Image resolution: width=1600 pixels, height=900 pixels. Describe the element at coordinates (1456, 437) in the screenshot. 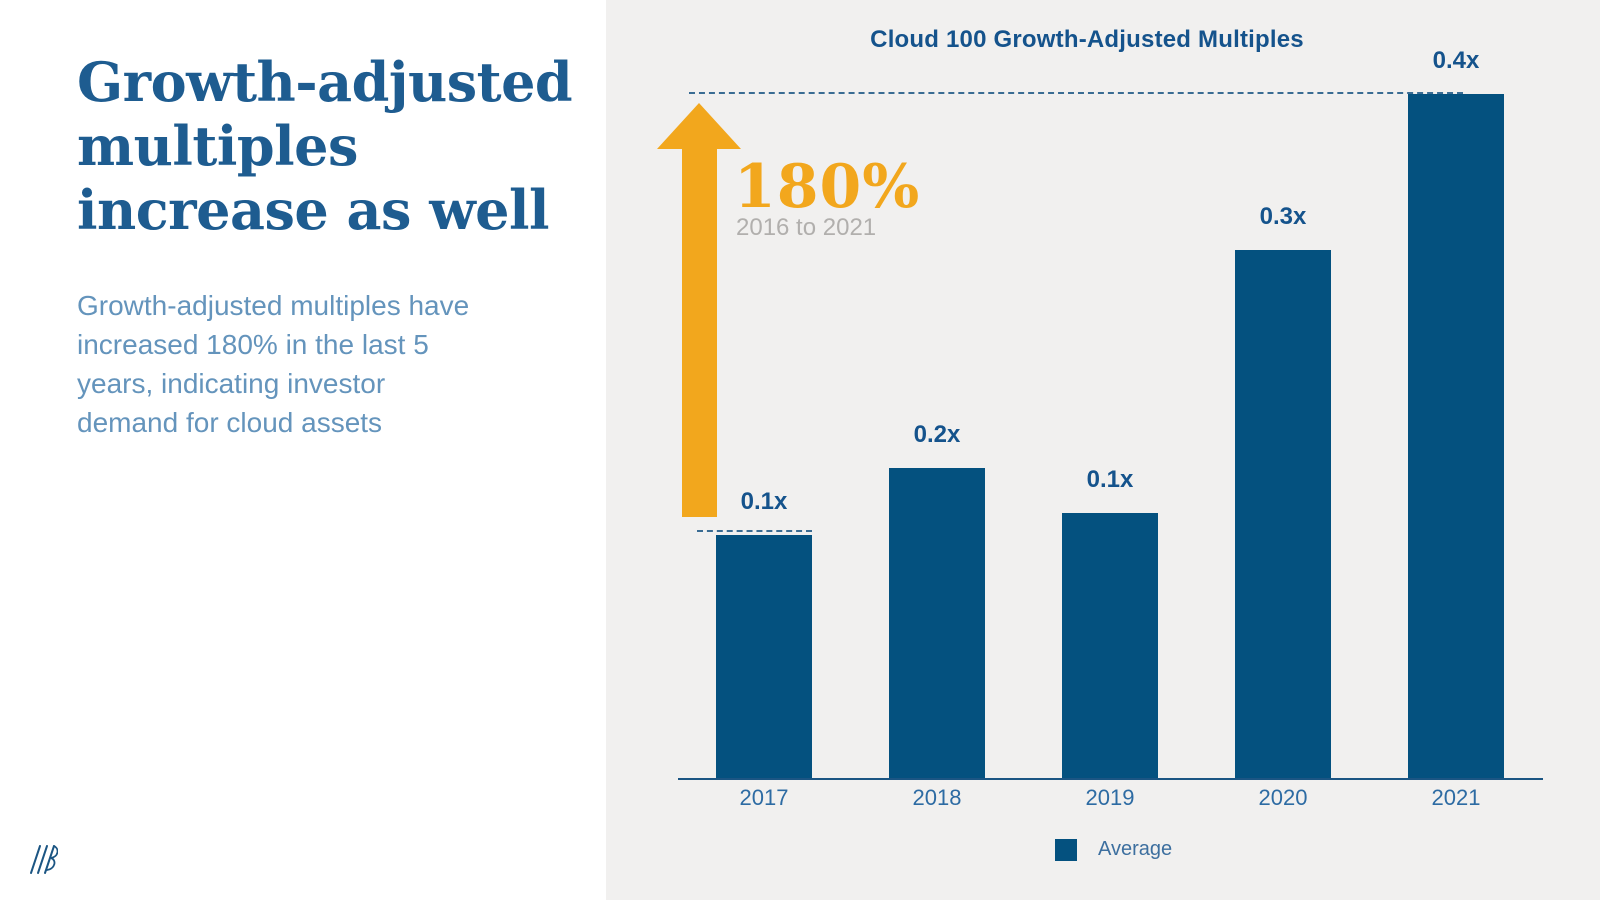

I see `bar-2021` at that location.